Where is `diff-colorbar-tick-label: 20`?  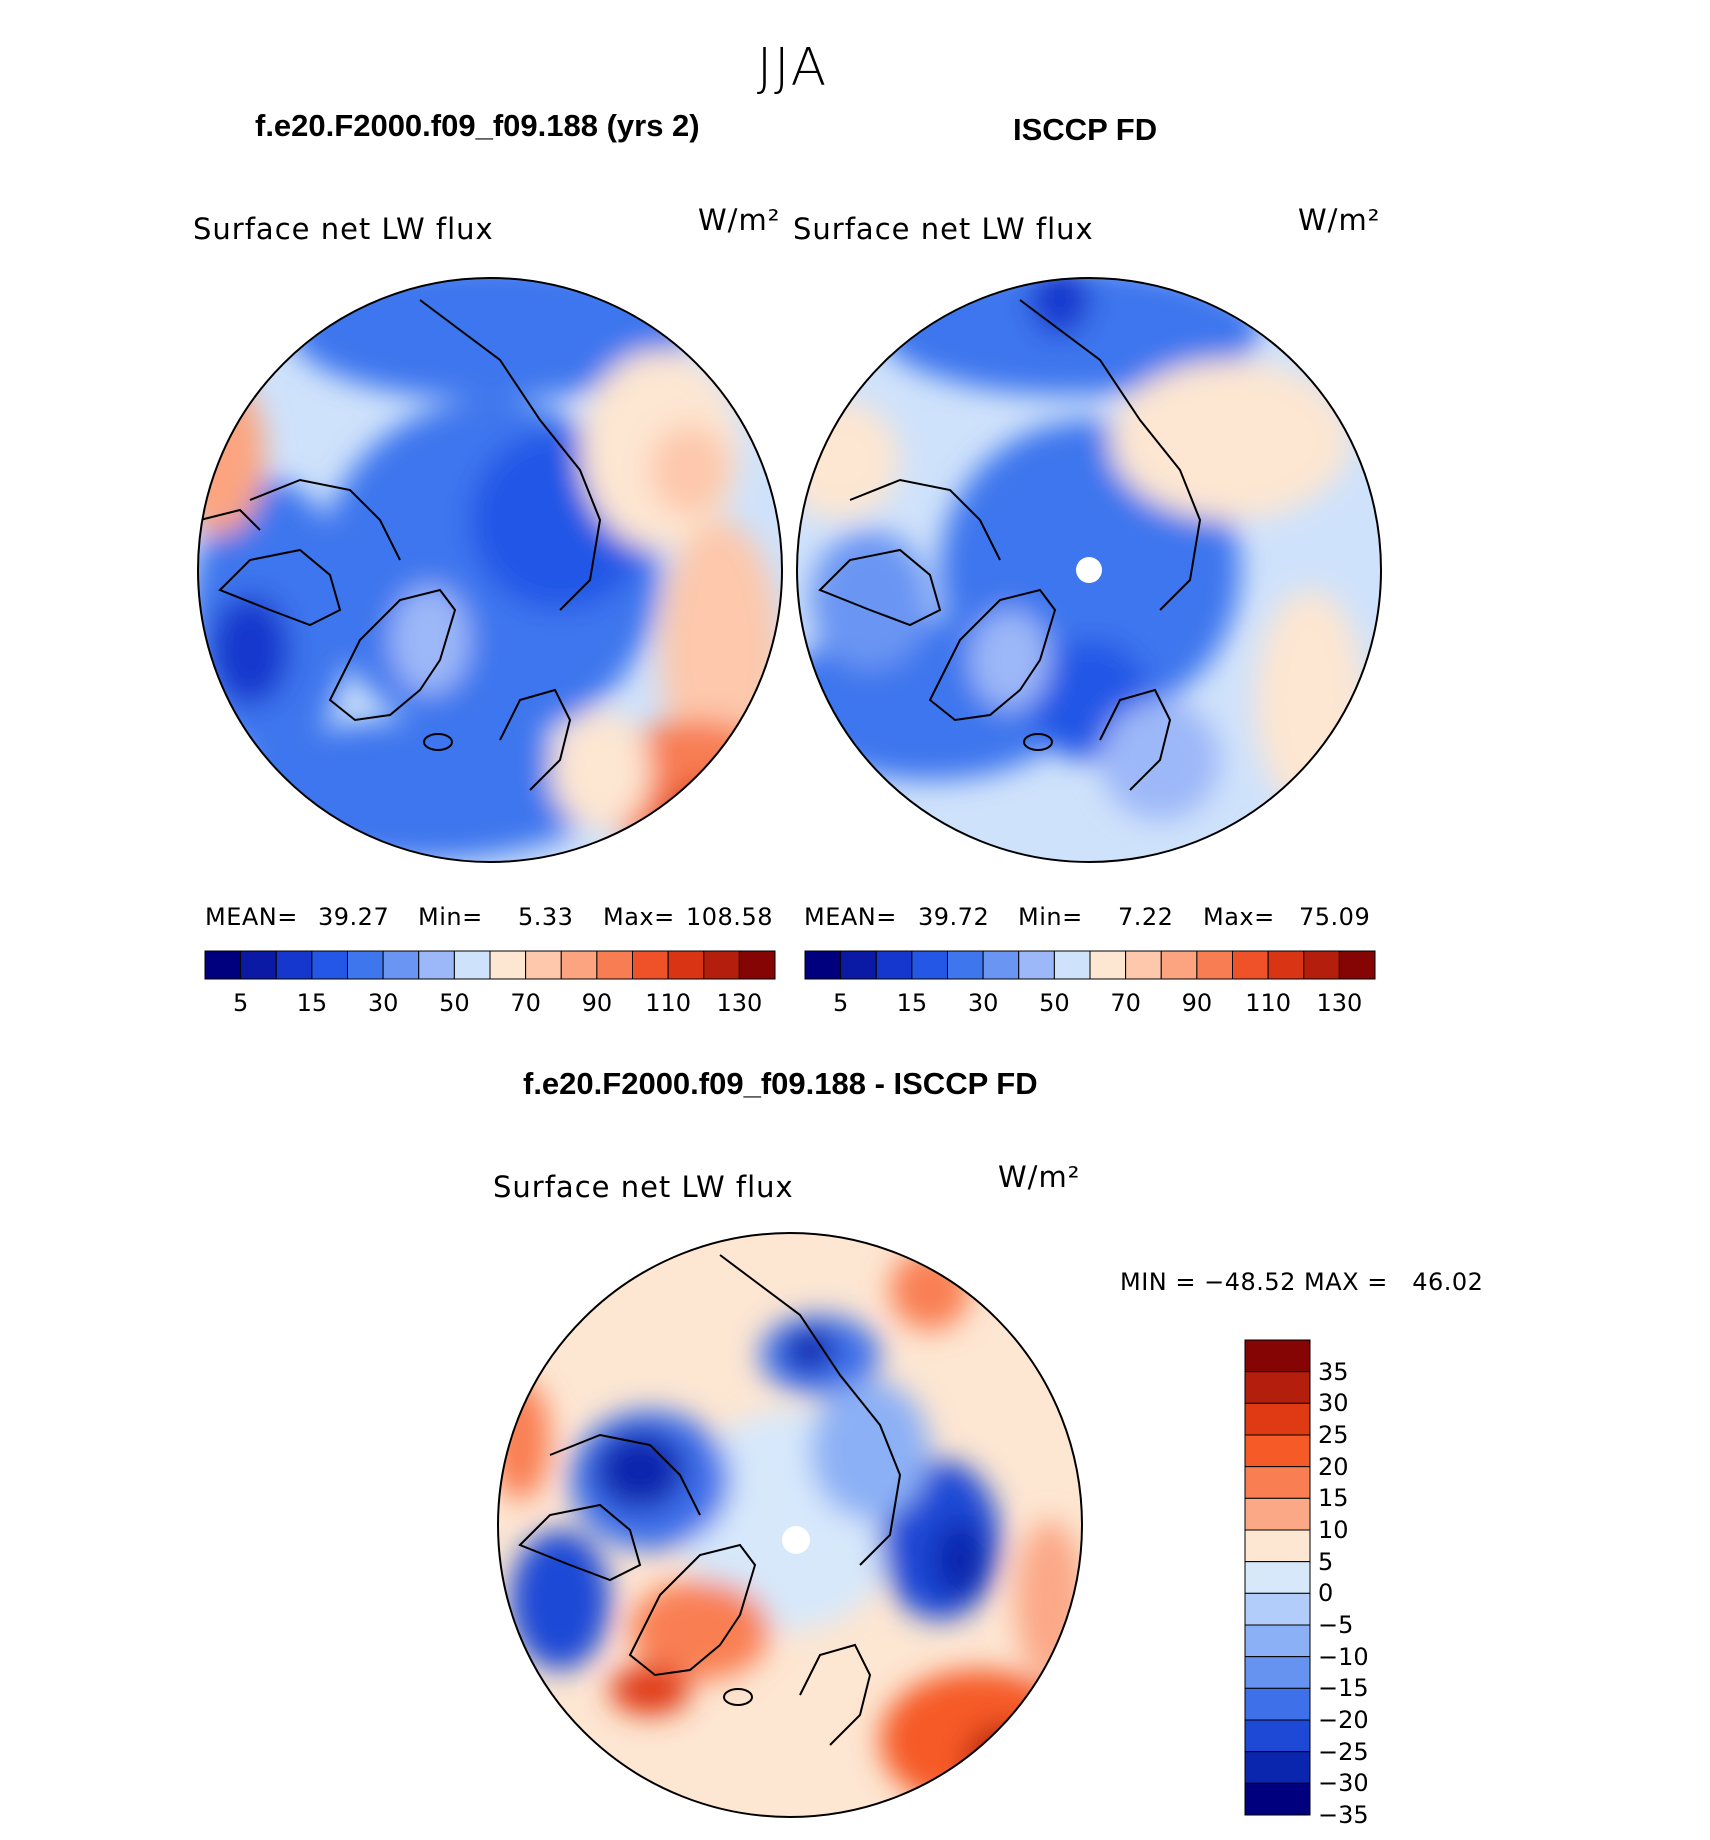 diff-colorbar-tick-label: 20 is located at coordinates (1333, 1466).